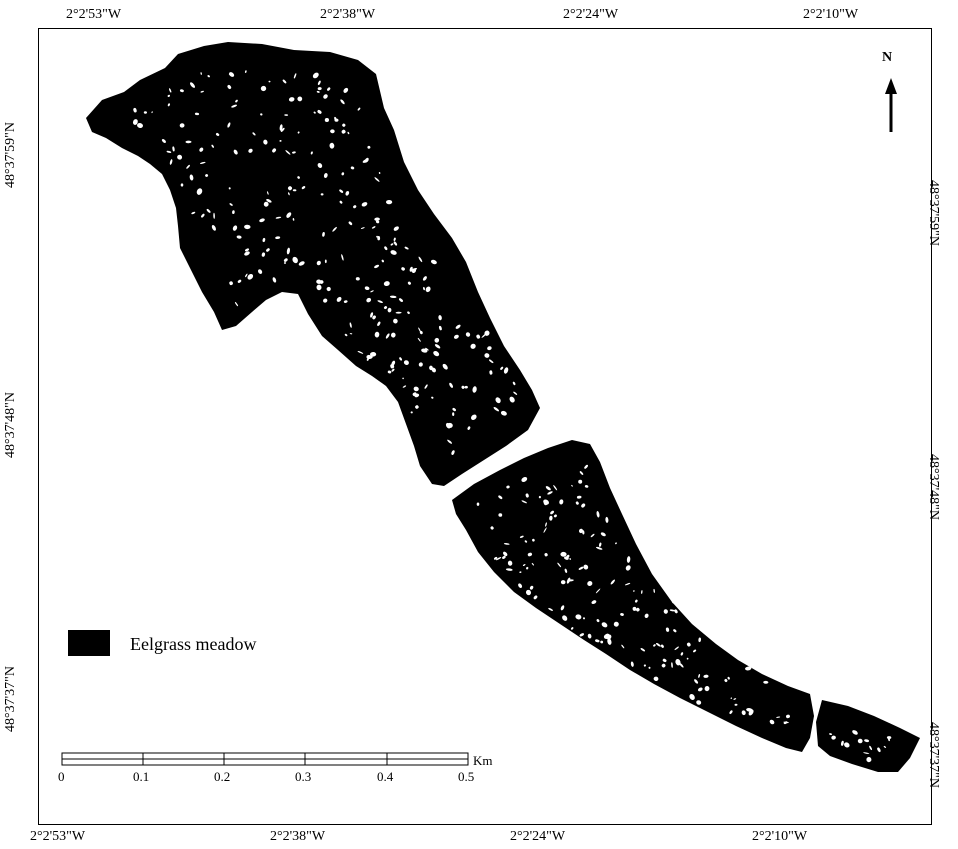  Describe the element at coordinates (466, 776) in the screenshot. I see `scale-tick-5: 0.5` at that location.